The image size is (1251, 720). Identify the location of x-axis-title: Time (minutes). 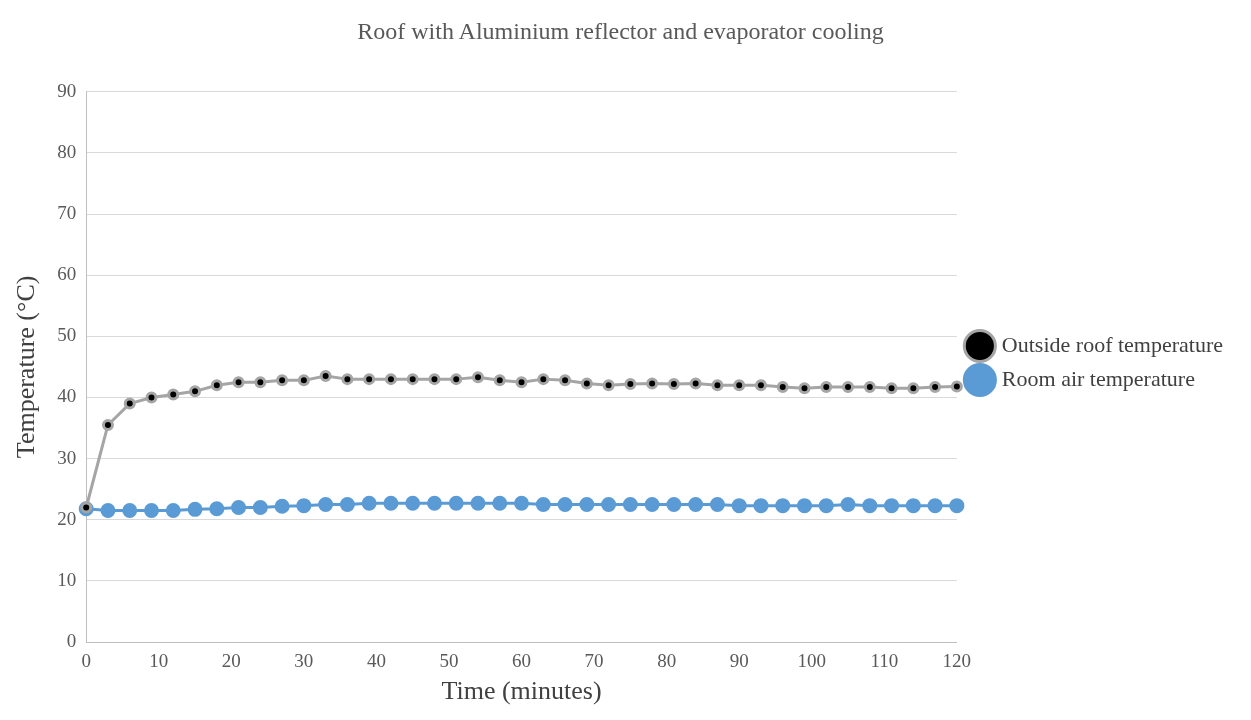
(521, 691).